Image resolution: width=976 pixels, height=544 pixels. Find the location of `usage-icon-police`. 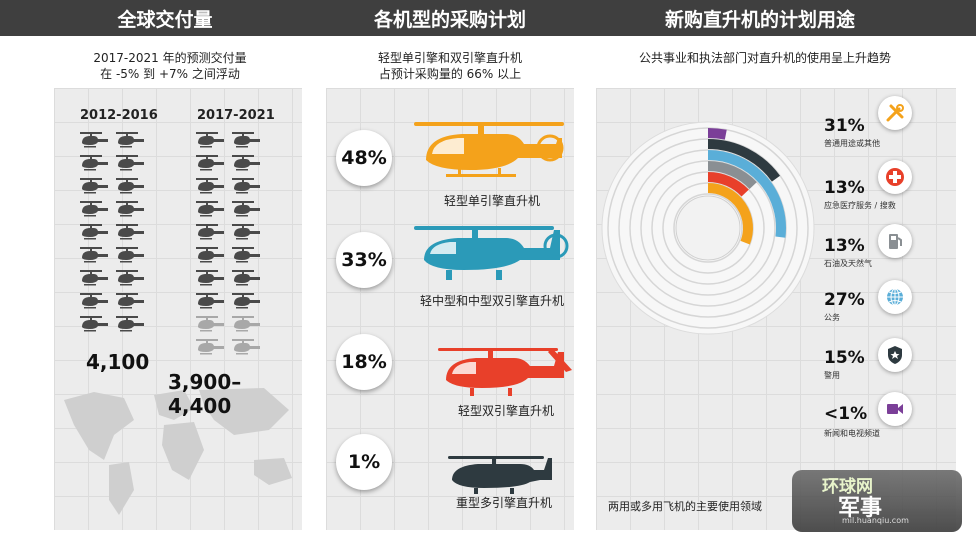

usage-icon-police is located at coordinates (895, 355).